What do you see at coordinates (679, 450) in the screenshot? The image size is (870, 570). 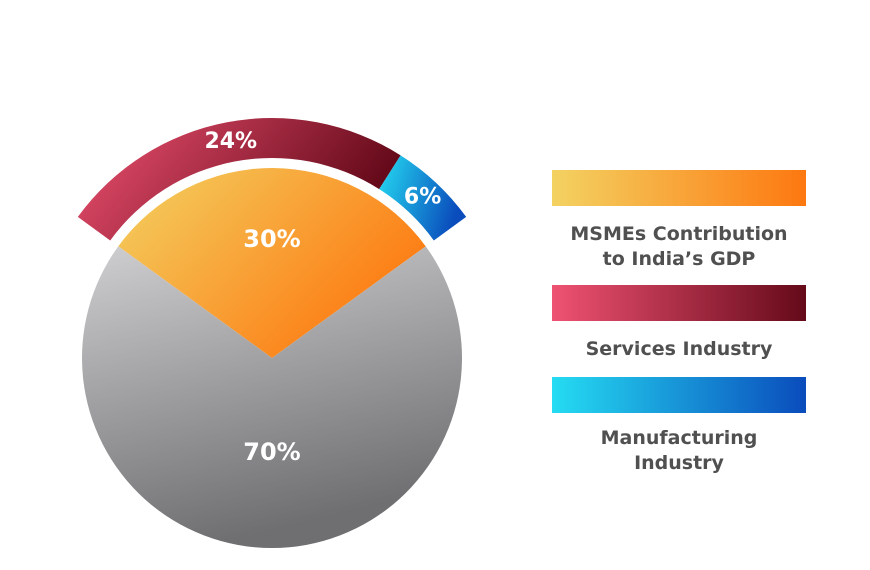 I see `legend-label: Manufacturing Industry` at bounding box center [679, 450].